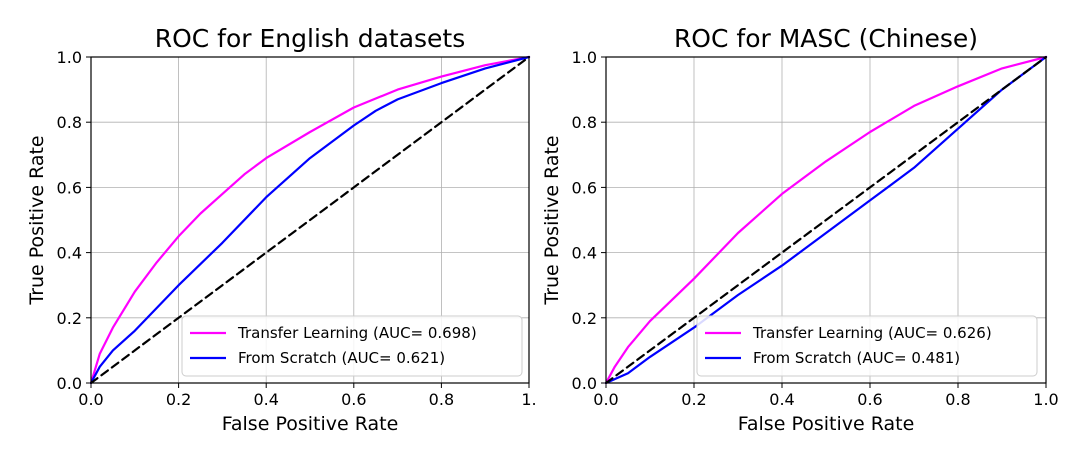  I want to click on legend-label: From Scratch (AUC= 0.621), so click(341, 358).